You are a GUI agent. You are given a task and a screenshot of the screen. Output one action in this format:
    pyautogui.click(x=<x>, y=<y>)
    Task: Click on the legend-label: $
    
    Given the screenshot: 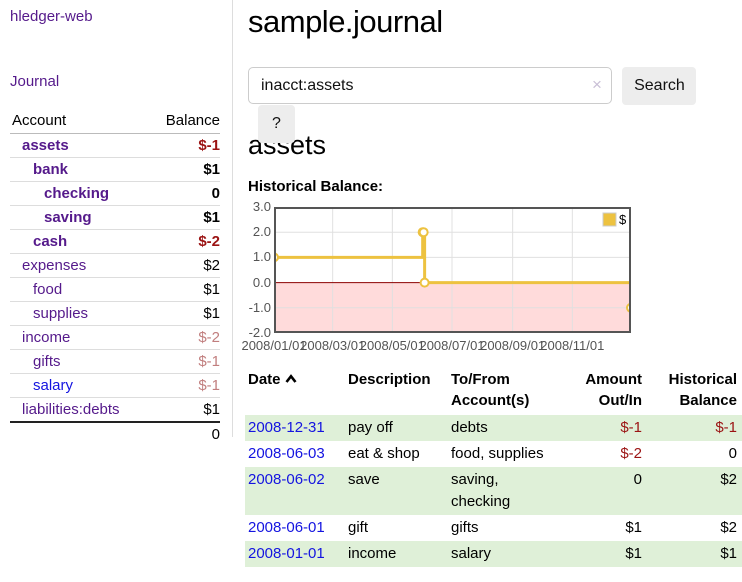 What is the action you would take?
    pyautogui.click(x=623, y=219)
    